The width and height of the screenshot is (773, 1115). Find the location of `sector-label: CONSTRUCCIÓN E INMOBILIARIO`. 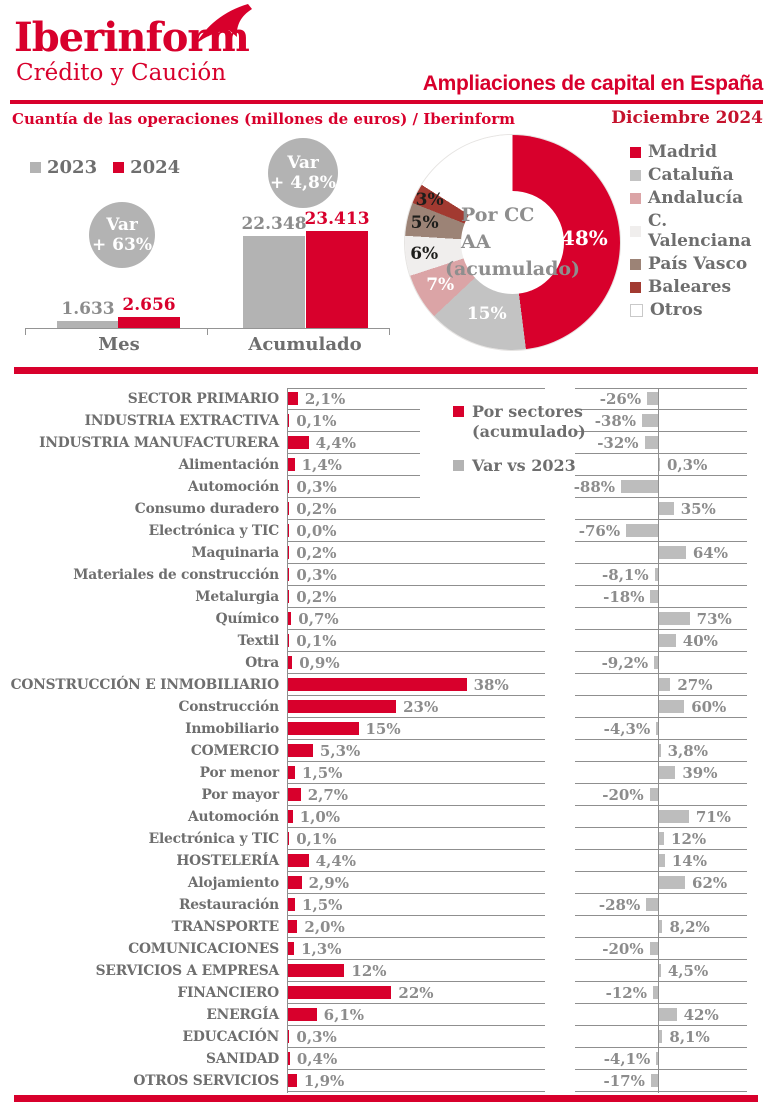

sector-label: CONSTRUCCIÓN E INMOBILIARIO is located at coordinates (145, 685).